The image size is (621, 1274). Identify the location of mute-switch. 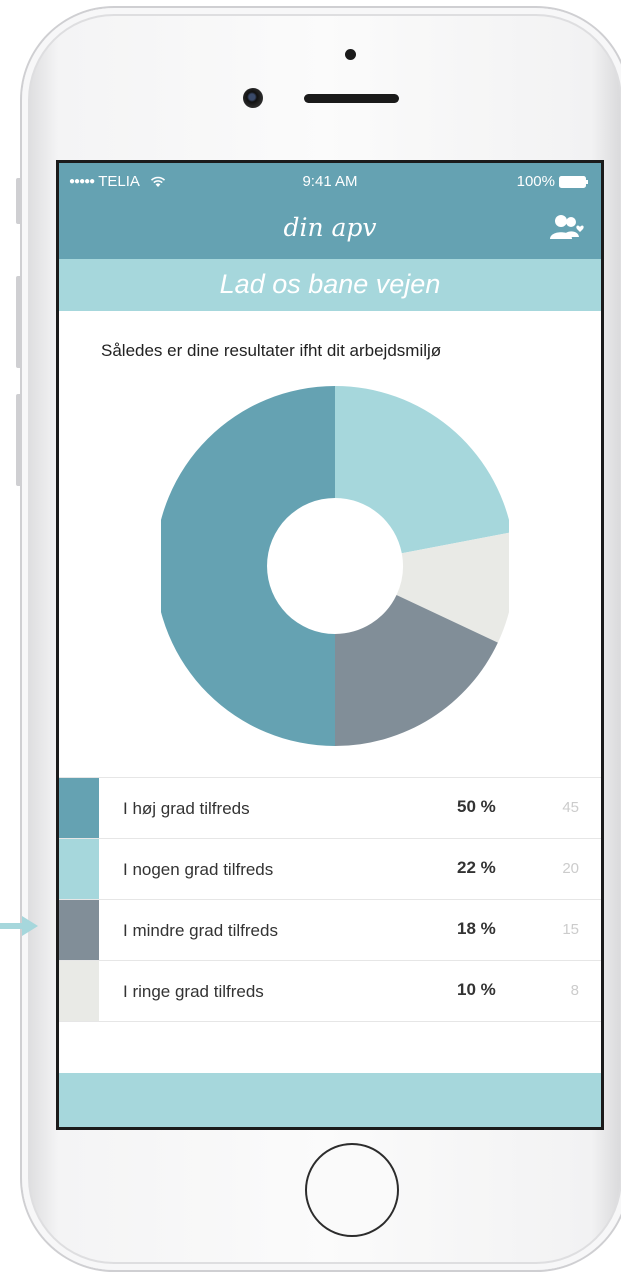
(19, 201).